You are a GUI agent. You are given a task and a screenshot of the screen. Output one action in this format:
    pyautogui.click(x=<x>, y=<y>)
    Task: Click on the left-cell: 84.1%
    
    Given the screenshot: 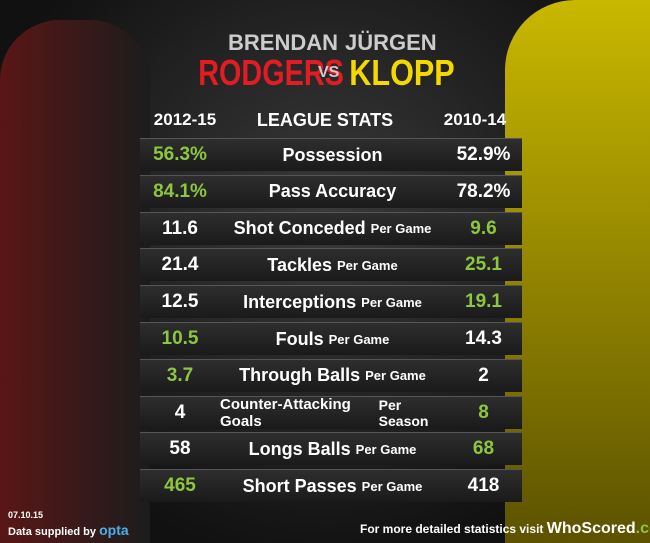 What is the action you would take?
    pyautogui.click(x=180, y=192)
    